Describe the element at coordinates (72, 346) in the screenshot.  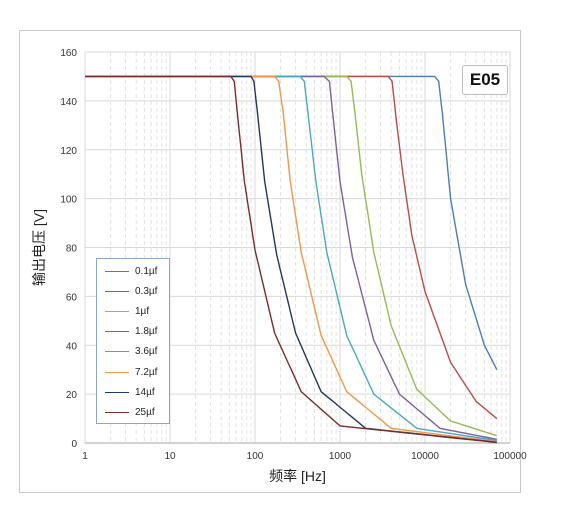
I see `y-tick-label: 40` at that location.